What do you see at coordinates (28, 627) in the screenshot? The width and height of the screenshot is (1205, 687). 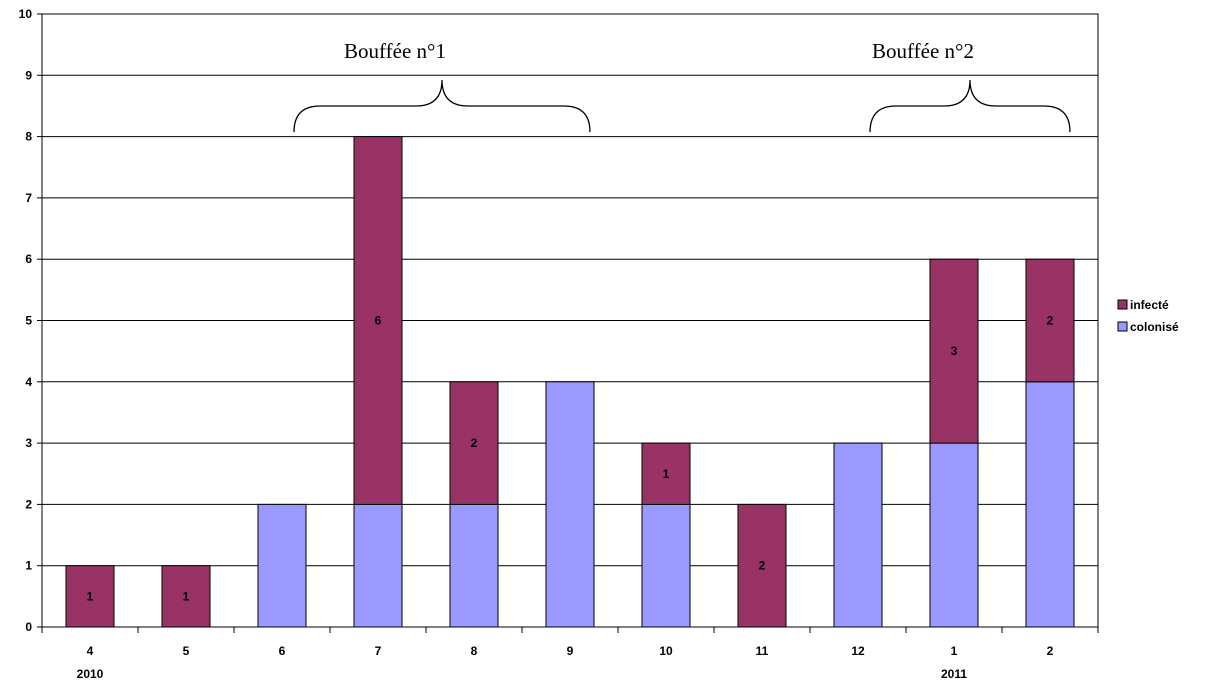 I see `y-tick-label: 0` at bounding box center [28, 627].